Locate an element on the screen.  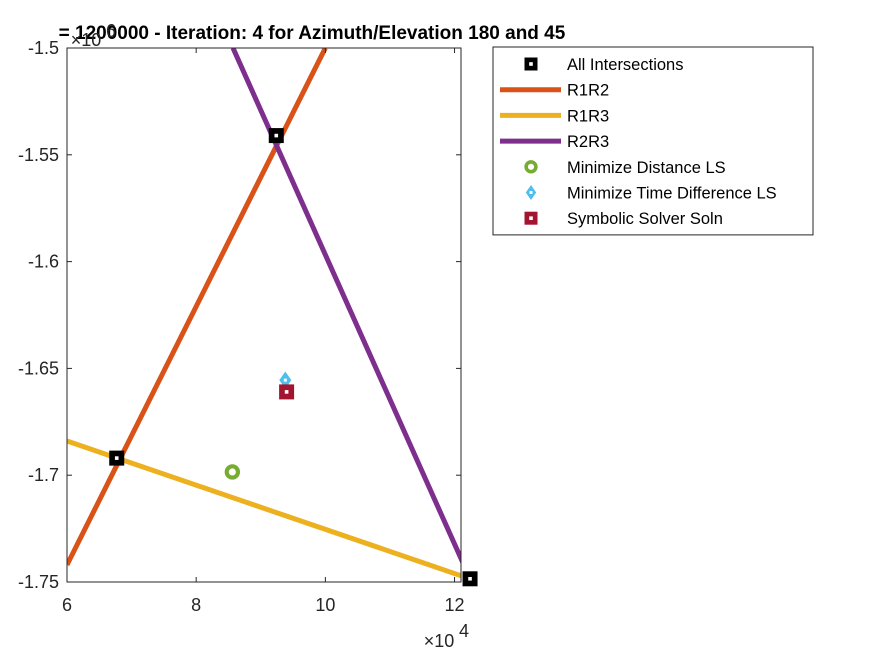
y-tick-label: -1.6 is located at coordinates (43, 262).